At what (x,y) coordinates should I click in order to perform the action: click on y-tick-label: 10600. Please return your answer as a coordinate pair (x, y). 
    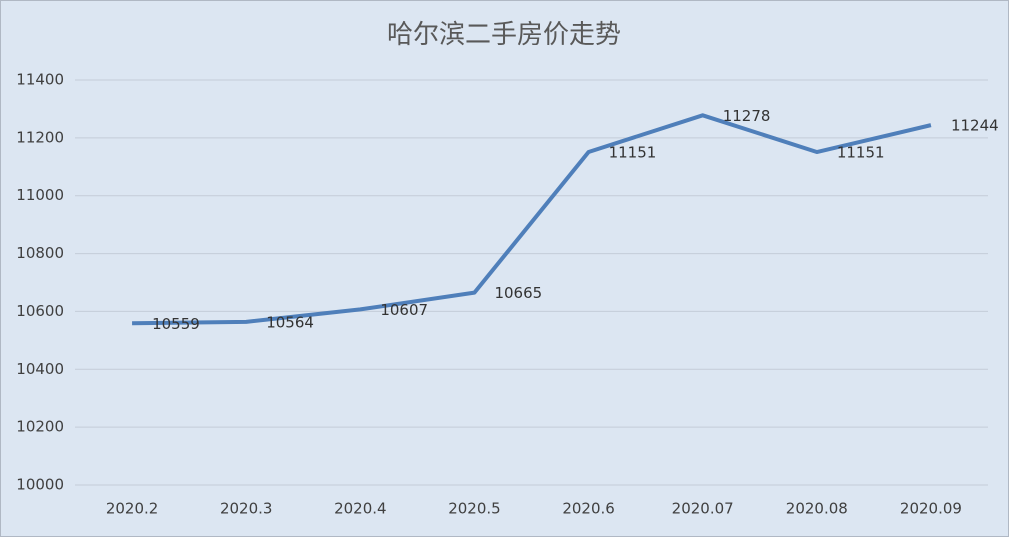
    Looking at the image, I should click on (40, 311).